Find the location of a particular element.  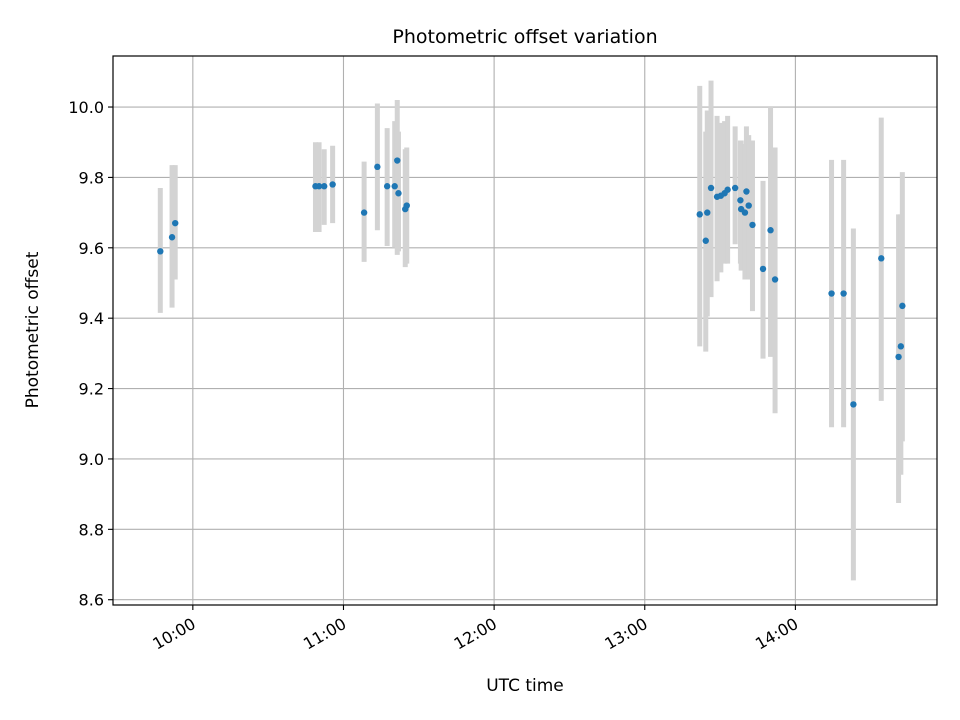

y-tick-label-4: 9.4 is located at coordinates (91, 318).